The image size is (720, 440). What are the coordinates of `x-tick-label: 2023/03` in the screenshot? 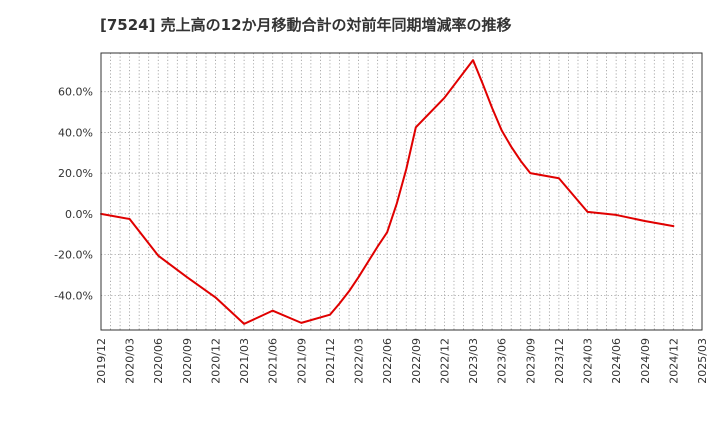 It's located at (473, 361).